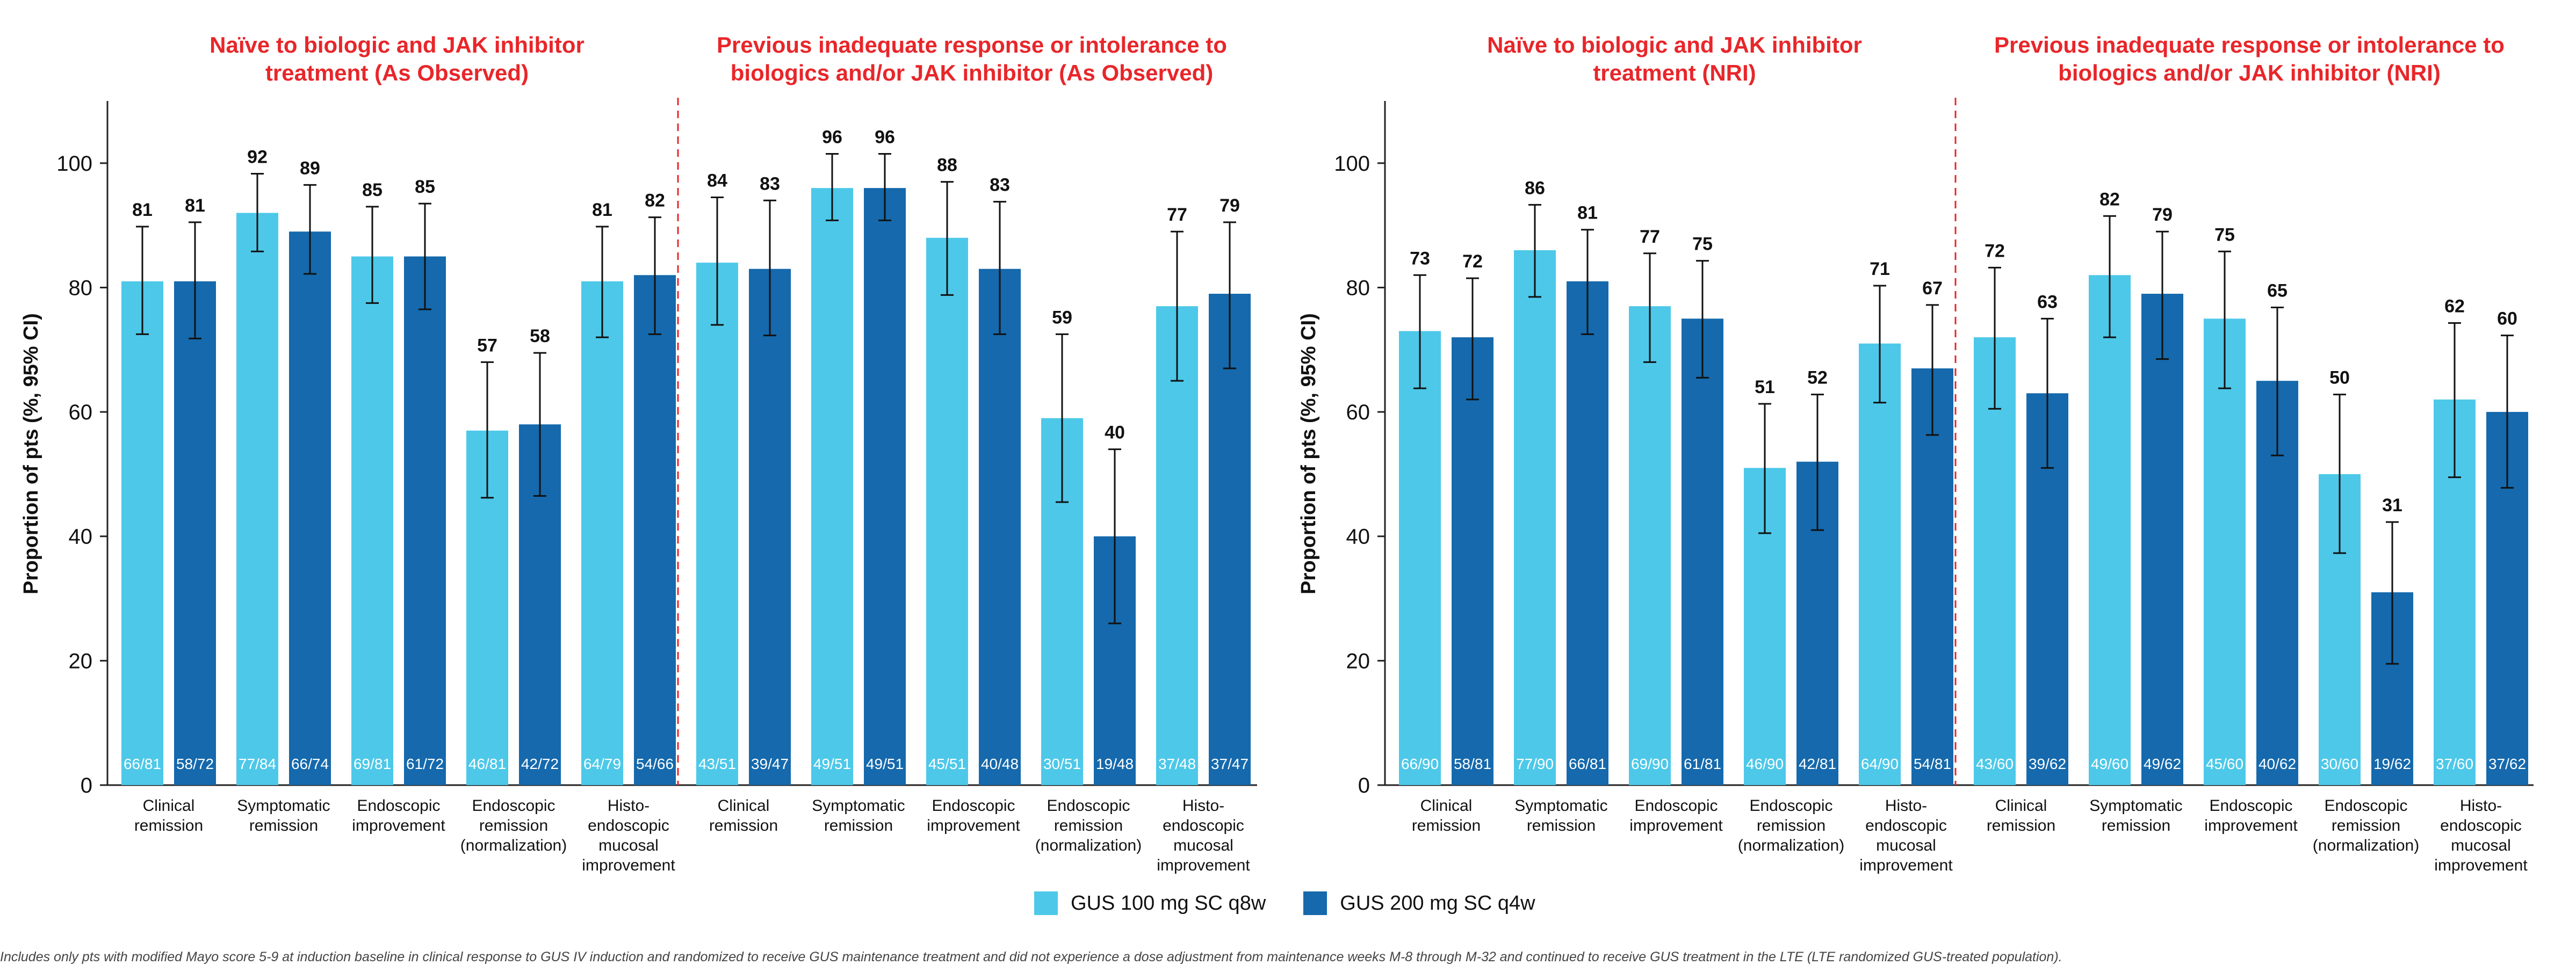 The height and width of the screenshot is (965, 2576). What do you see at coordinates (310, 168) in the screenshot?
I see `data-label: 89` at bounding box center [310, 168].